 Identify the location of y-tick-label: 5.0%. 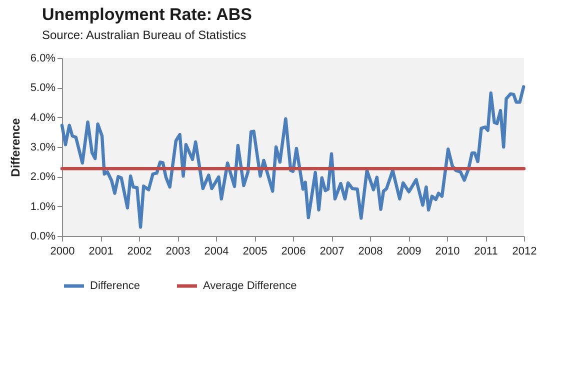
(43, 88).